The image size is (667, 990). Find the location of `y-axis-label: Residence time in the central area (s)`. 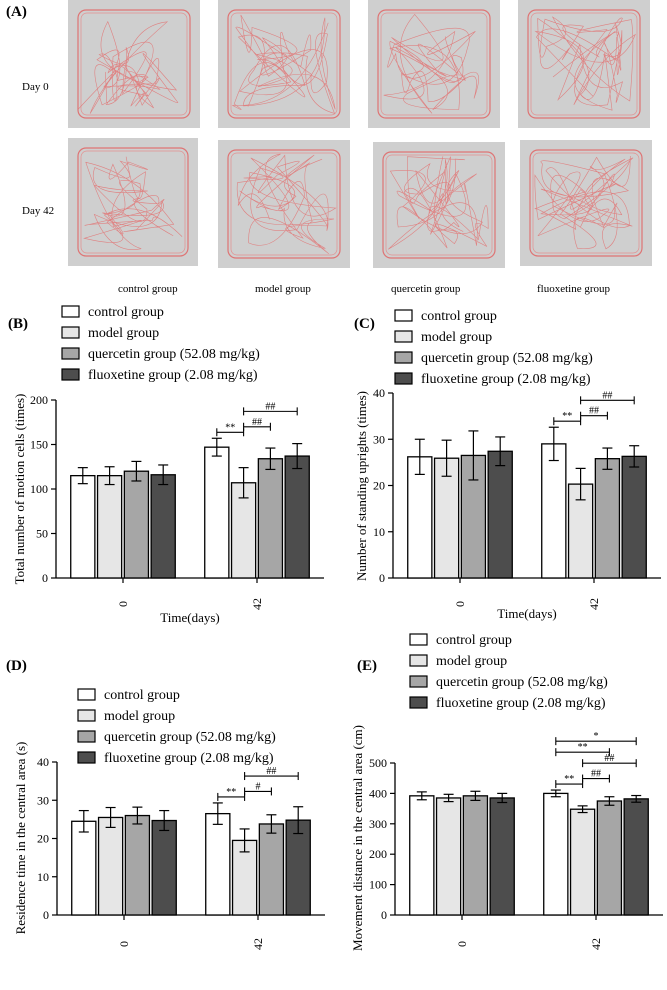

y-axis-label: Residence time in the central area (s) is located at coordinates (20, 838).